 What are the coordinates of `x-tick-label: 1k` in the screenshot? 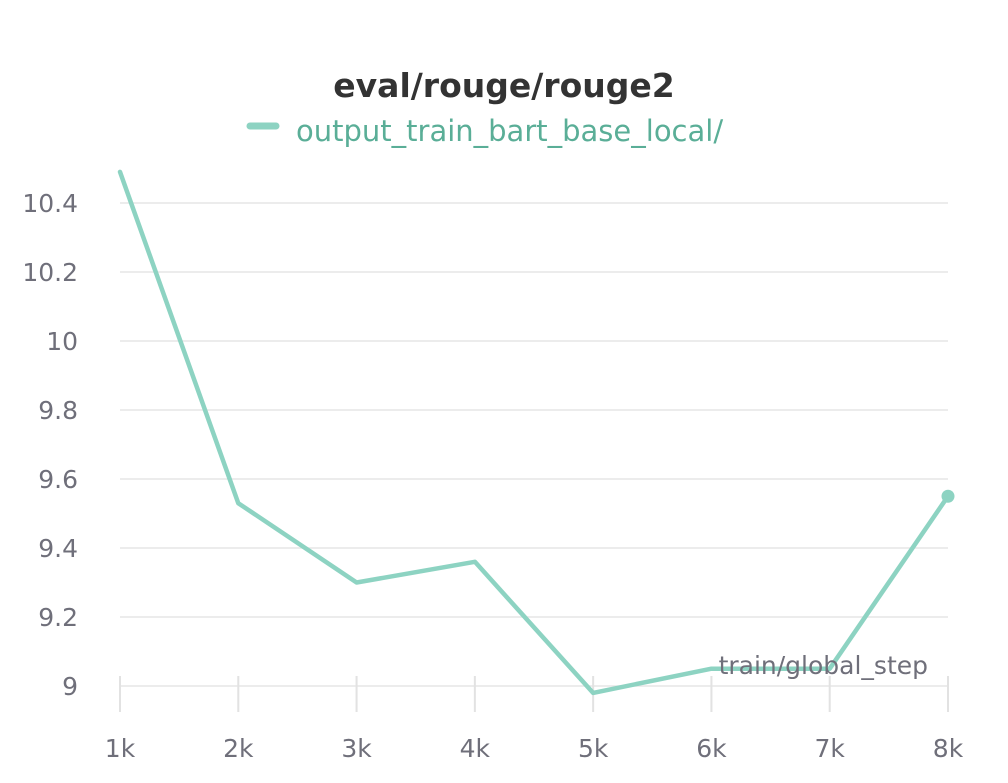 It's located at (120, 748).